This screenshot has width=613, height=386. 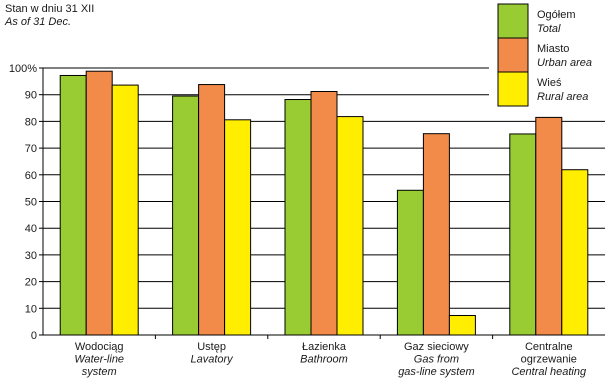 What do you see at coordinates (31, 203) in the screenshot?
I see `y-tick-label-50: 50` at bounding box center [31, 203].